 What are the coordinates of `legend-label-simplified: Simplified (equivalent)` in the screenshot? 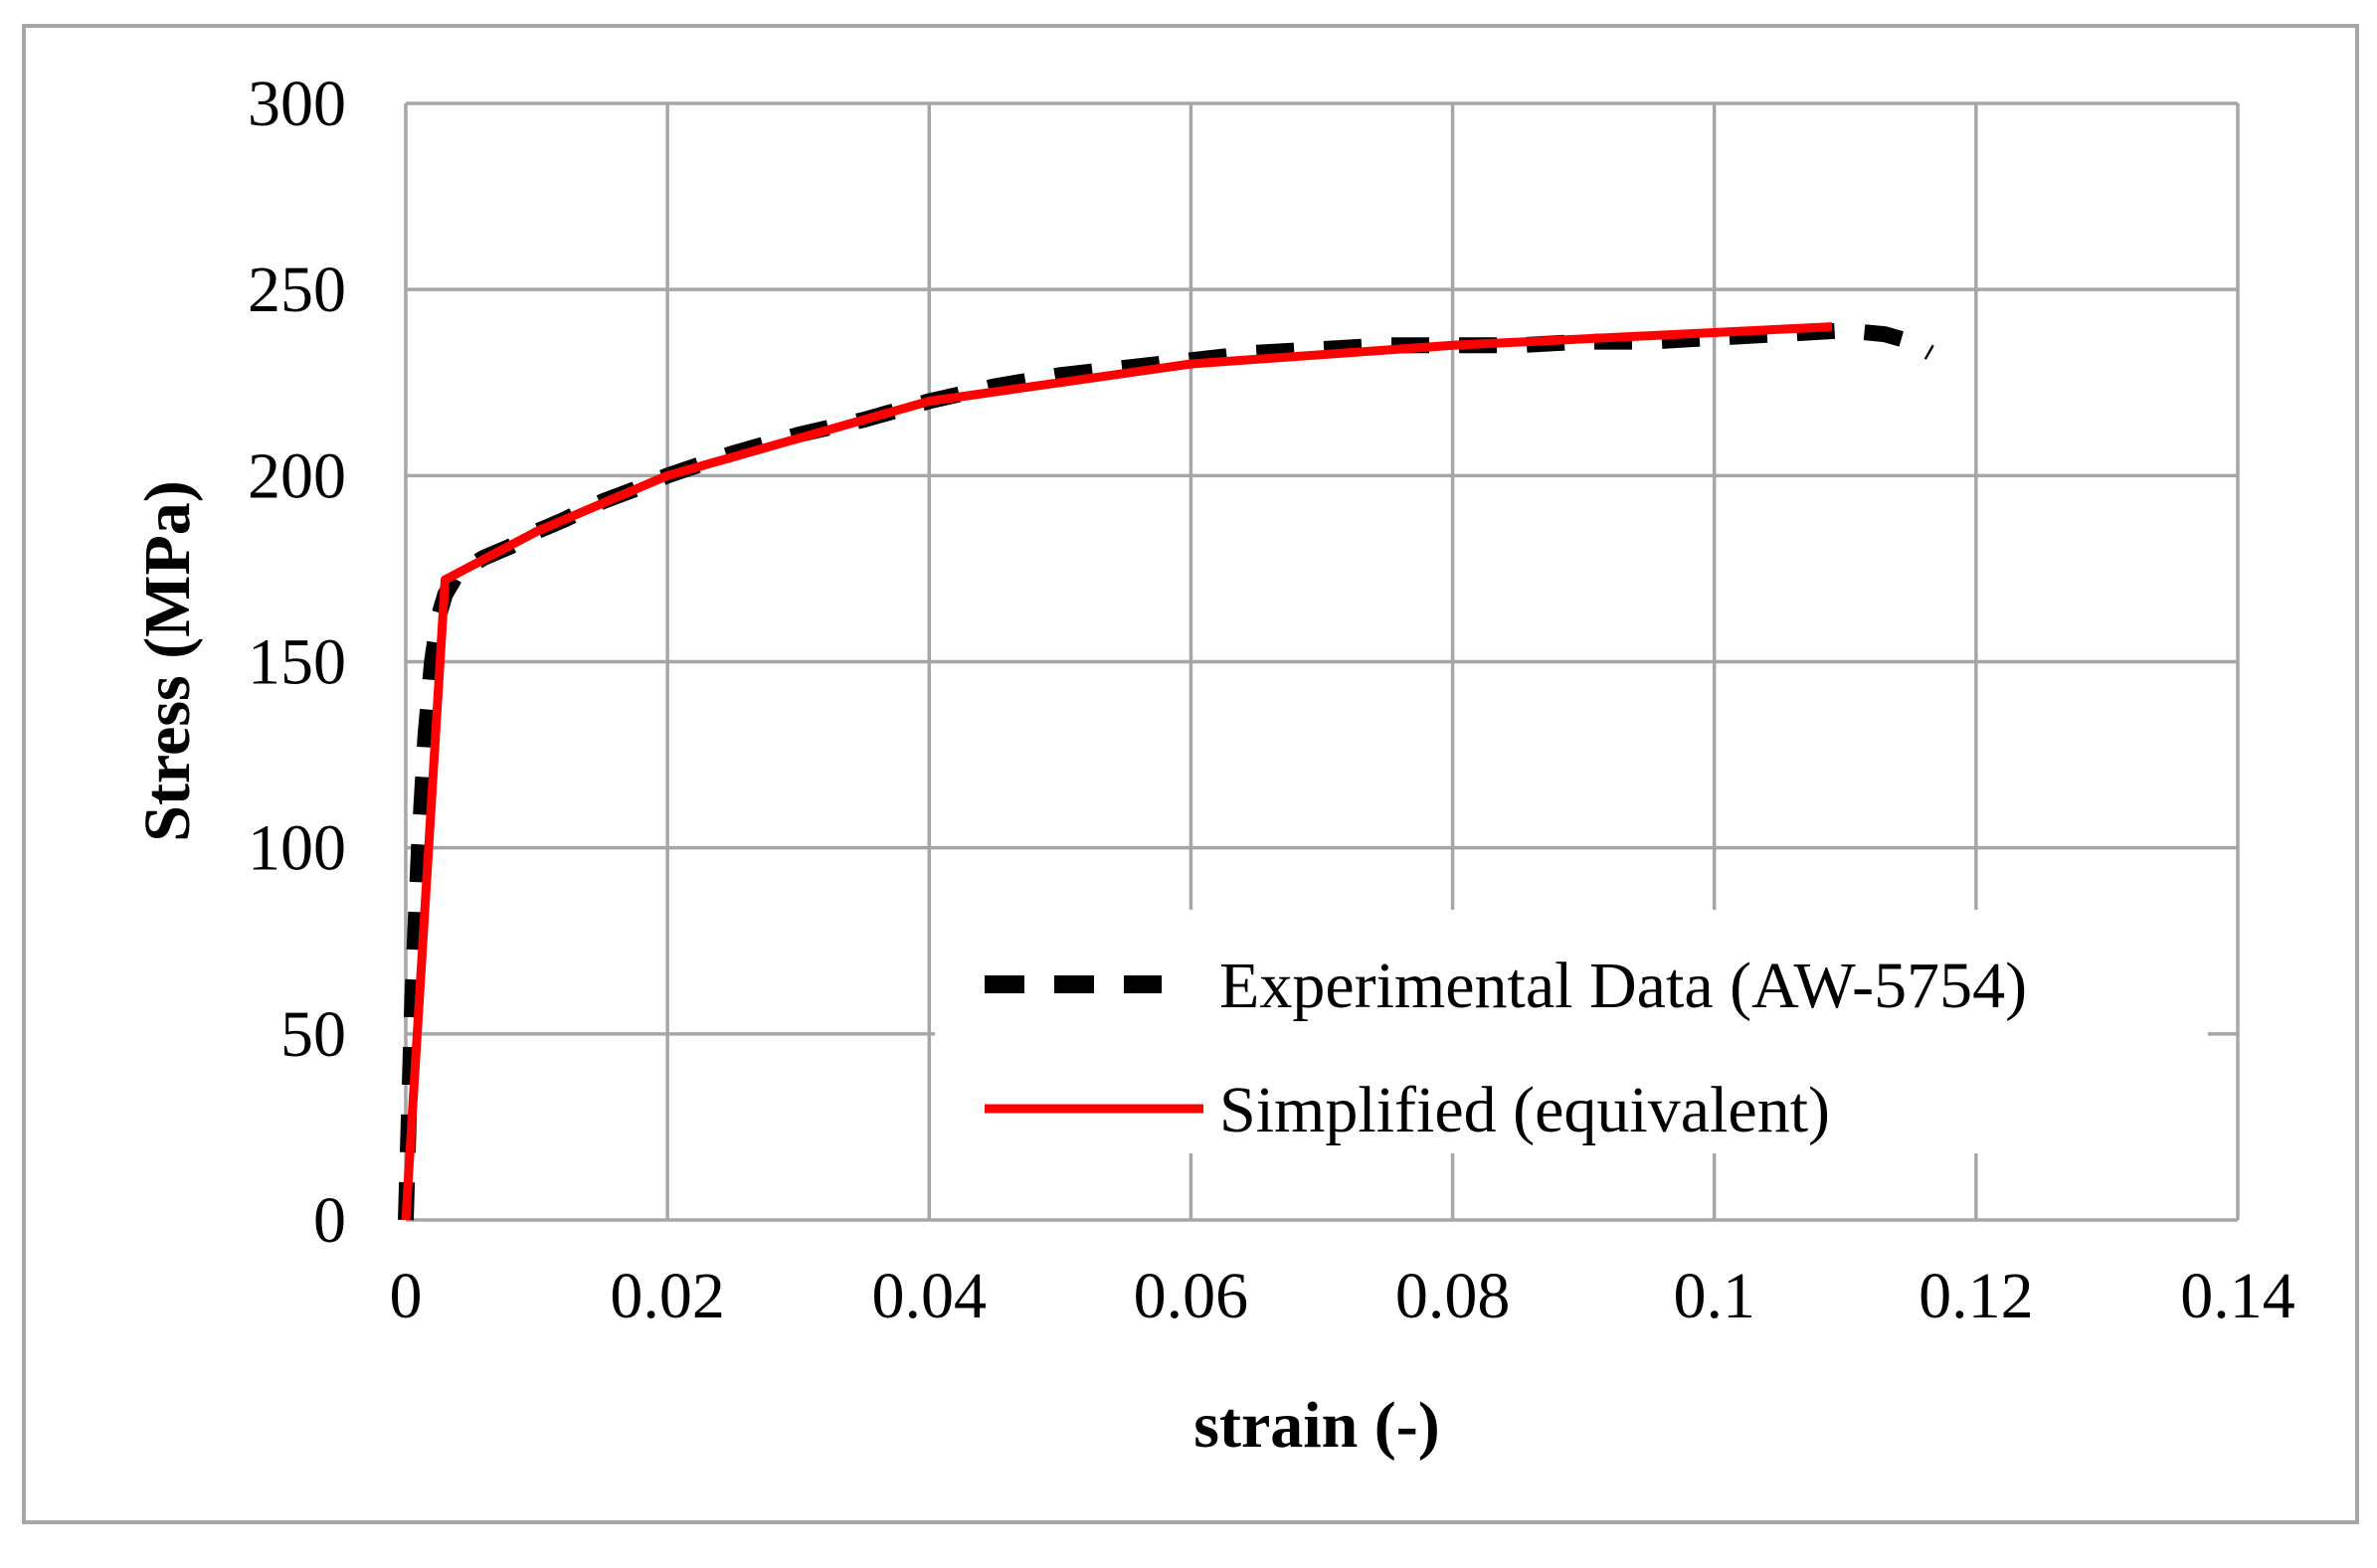 It's located at (1524, 1110).